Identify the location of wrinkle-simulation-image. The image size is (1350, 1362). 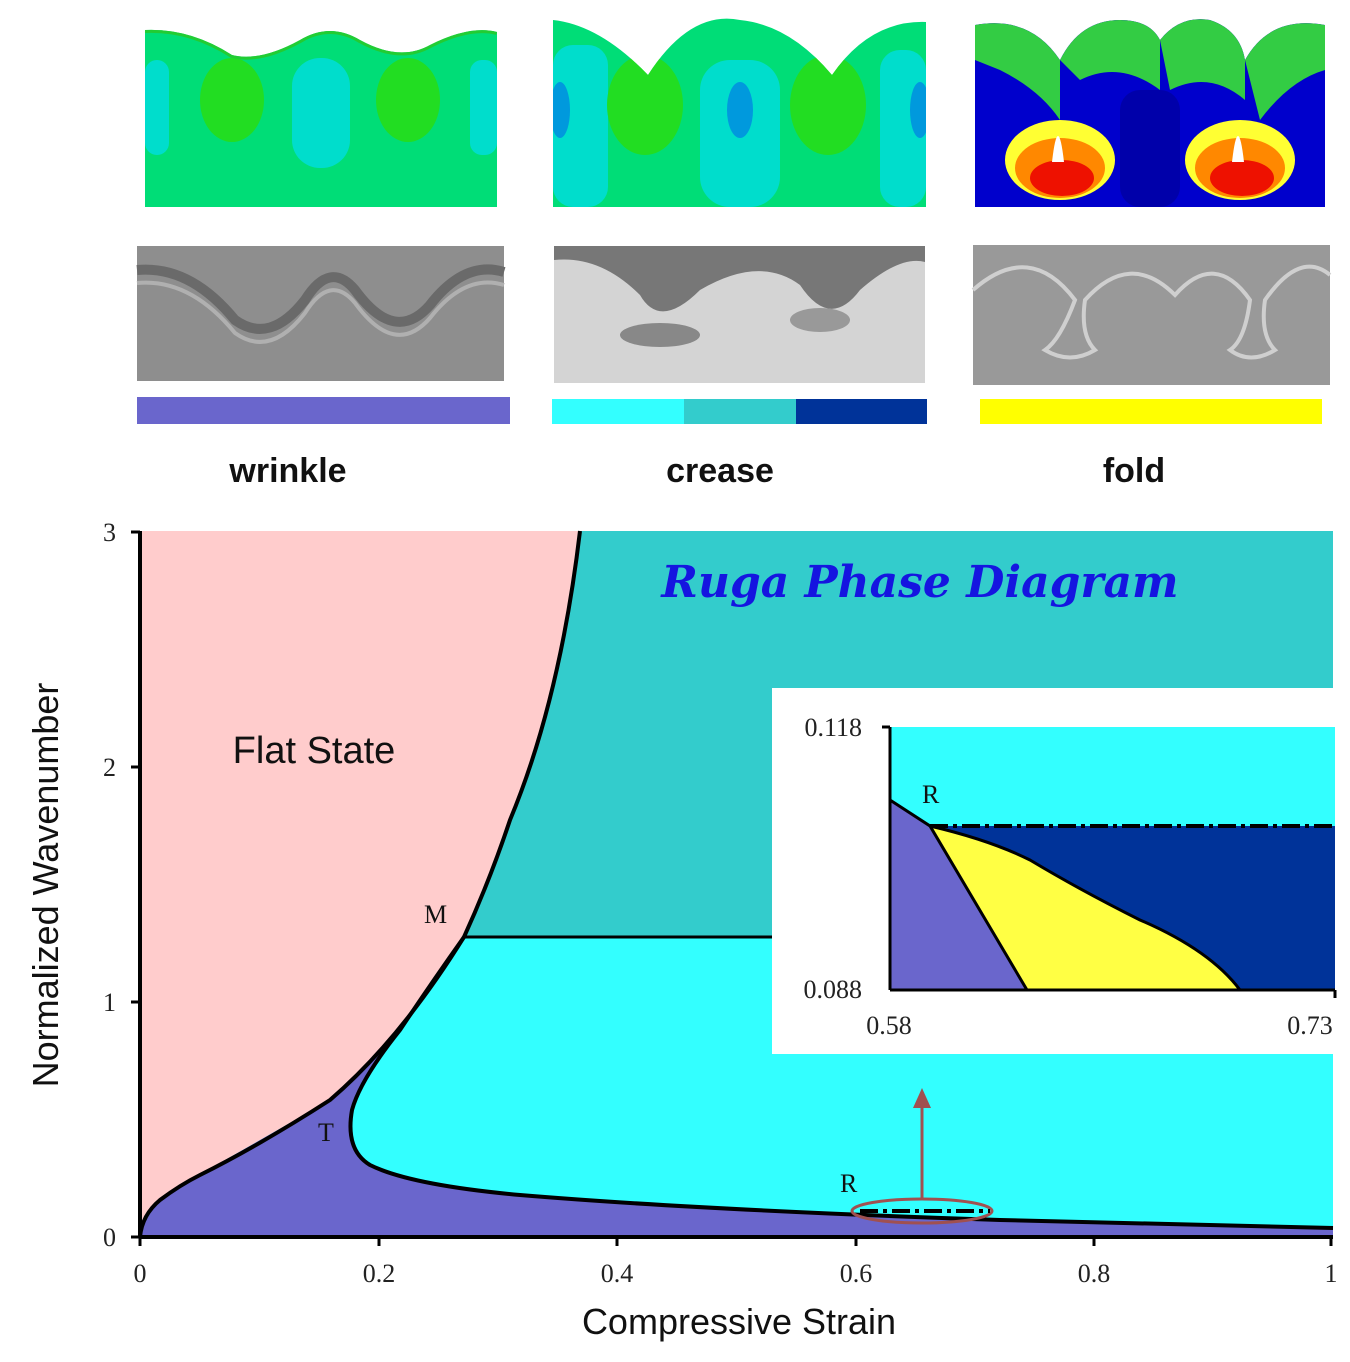
(321, 118).